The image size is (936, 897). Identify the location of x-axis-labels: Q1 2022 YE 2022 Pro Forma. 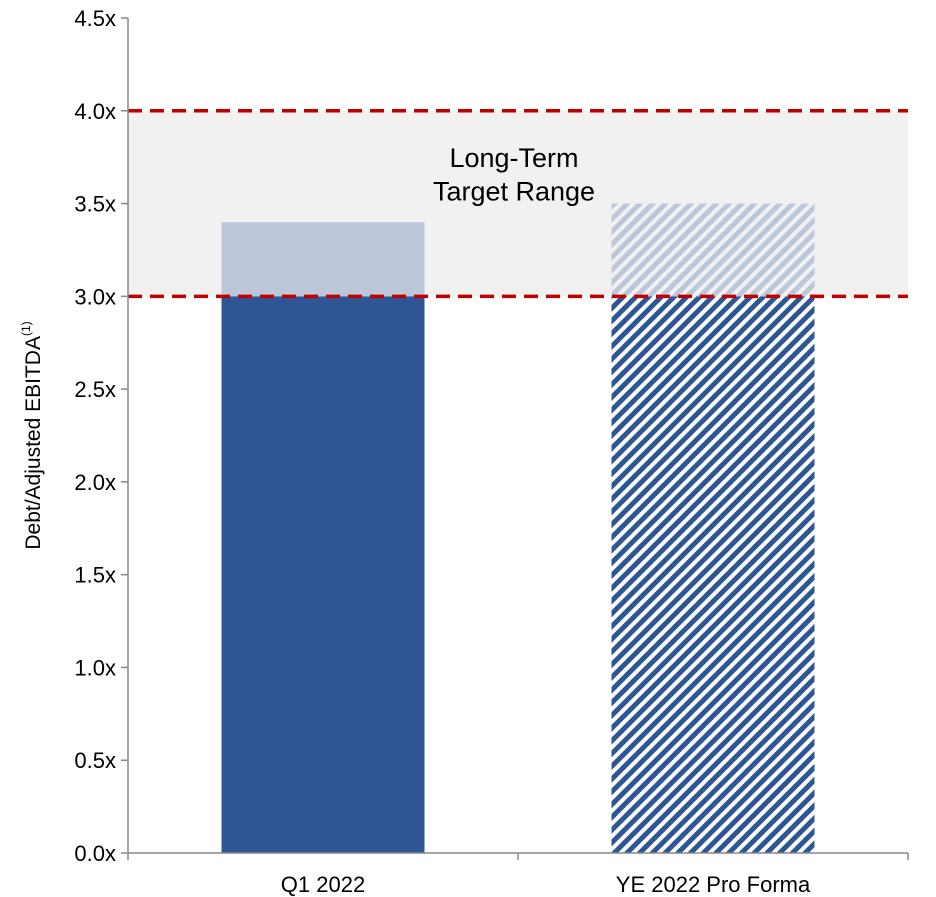
(546, 884).